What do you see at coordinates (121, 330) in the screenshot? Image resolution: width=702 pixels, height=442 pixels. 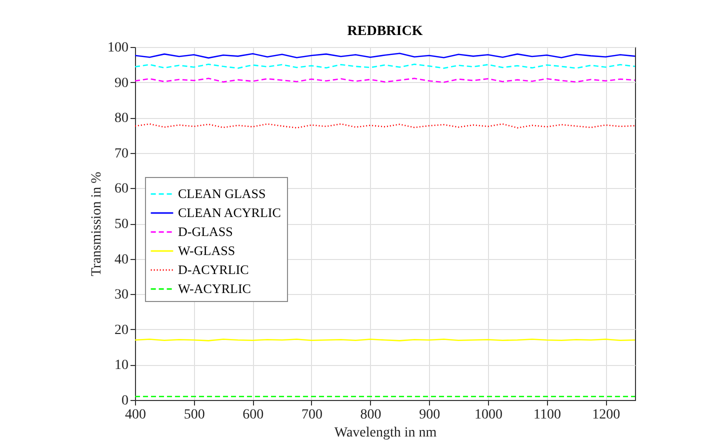 I see `y-tick-label: 20` at bounding box center [121, 330].